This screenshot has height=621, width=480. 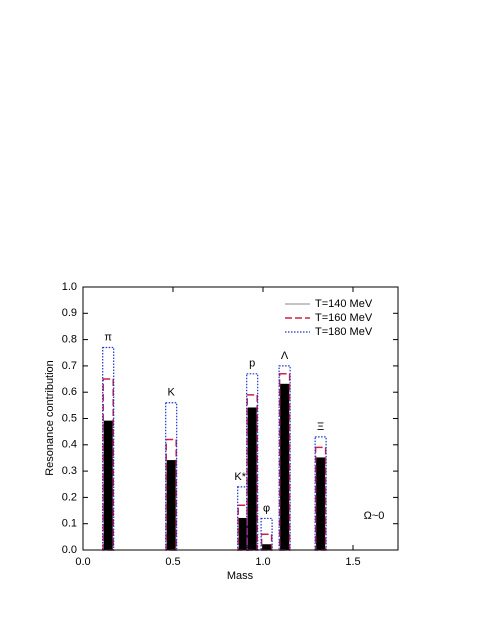 What do you see at coordinates (69, 418) in the screenshot?
I see `y-tick-label: 0.5` at bounding box center [69, 418].